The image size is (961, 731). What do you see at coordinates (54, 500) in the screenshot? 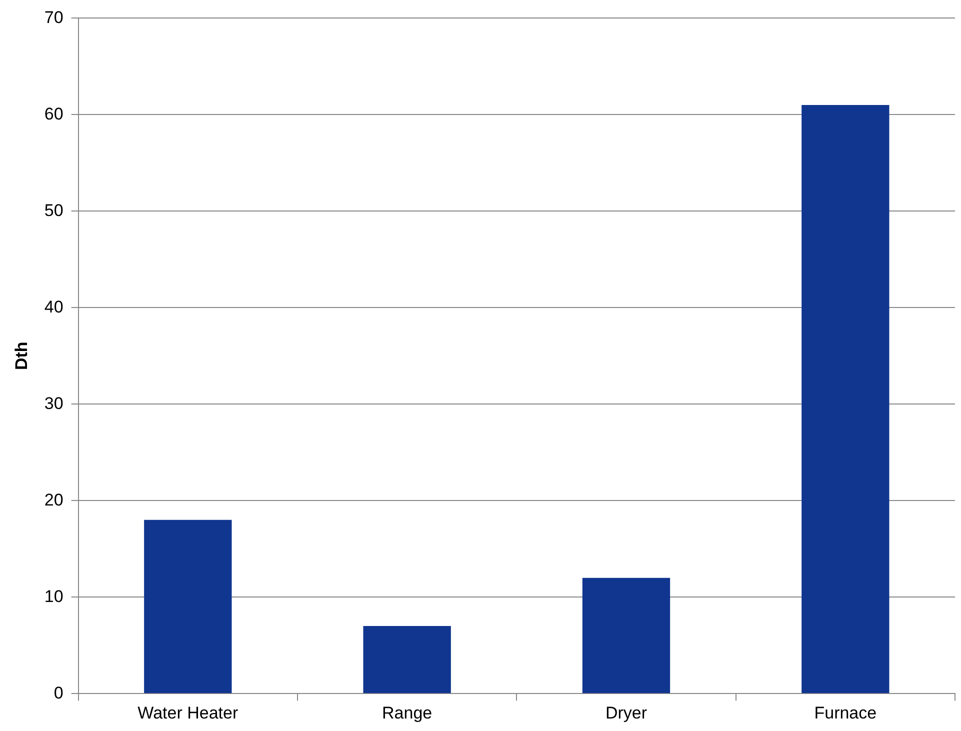
I see `y-tick-label: 20` at bounding box center [54, 500].